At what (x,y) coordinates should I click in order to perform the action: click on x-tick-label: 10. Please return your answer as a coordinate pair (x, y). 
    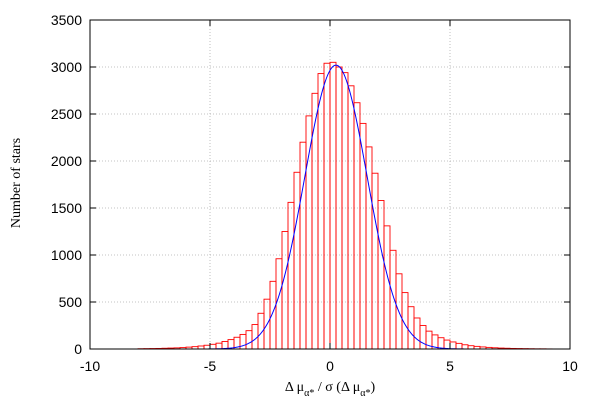
    Looking at the image, I should click on (570, 366).